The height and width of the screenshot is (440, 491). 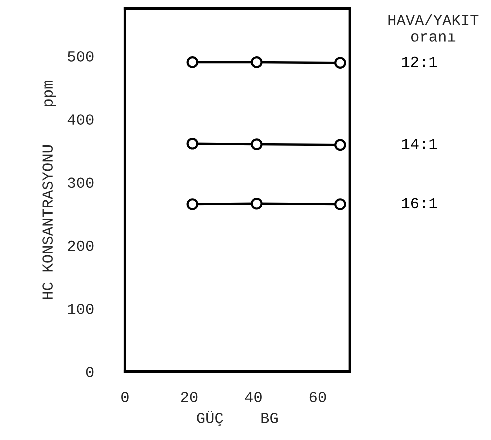 I want to click on y-tick-label: 0, so click(x=90, y=372).